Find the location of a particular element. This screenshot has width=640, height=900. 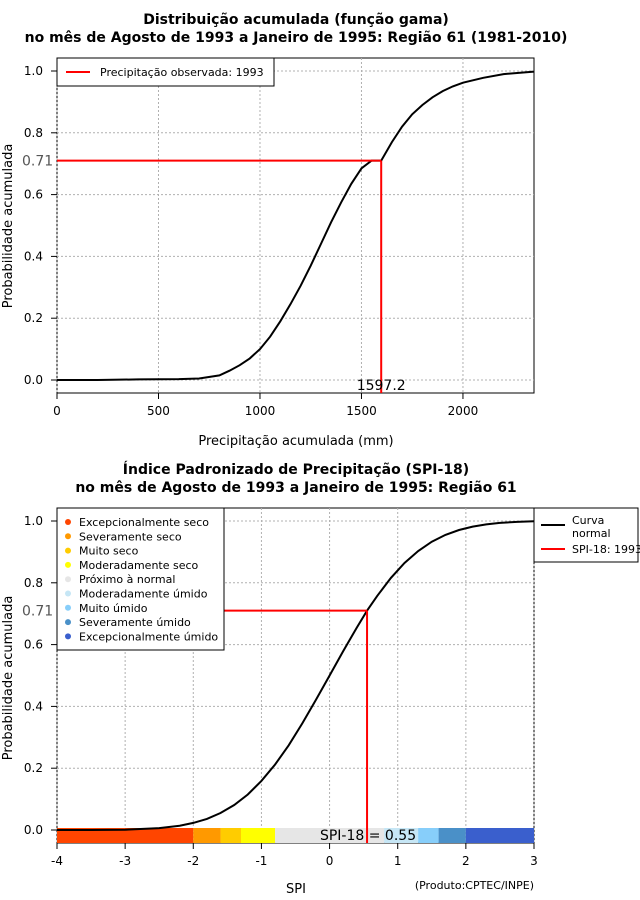

category-legend-label: Moderadamente úmido is located at coordinates (143, 594).